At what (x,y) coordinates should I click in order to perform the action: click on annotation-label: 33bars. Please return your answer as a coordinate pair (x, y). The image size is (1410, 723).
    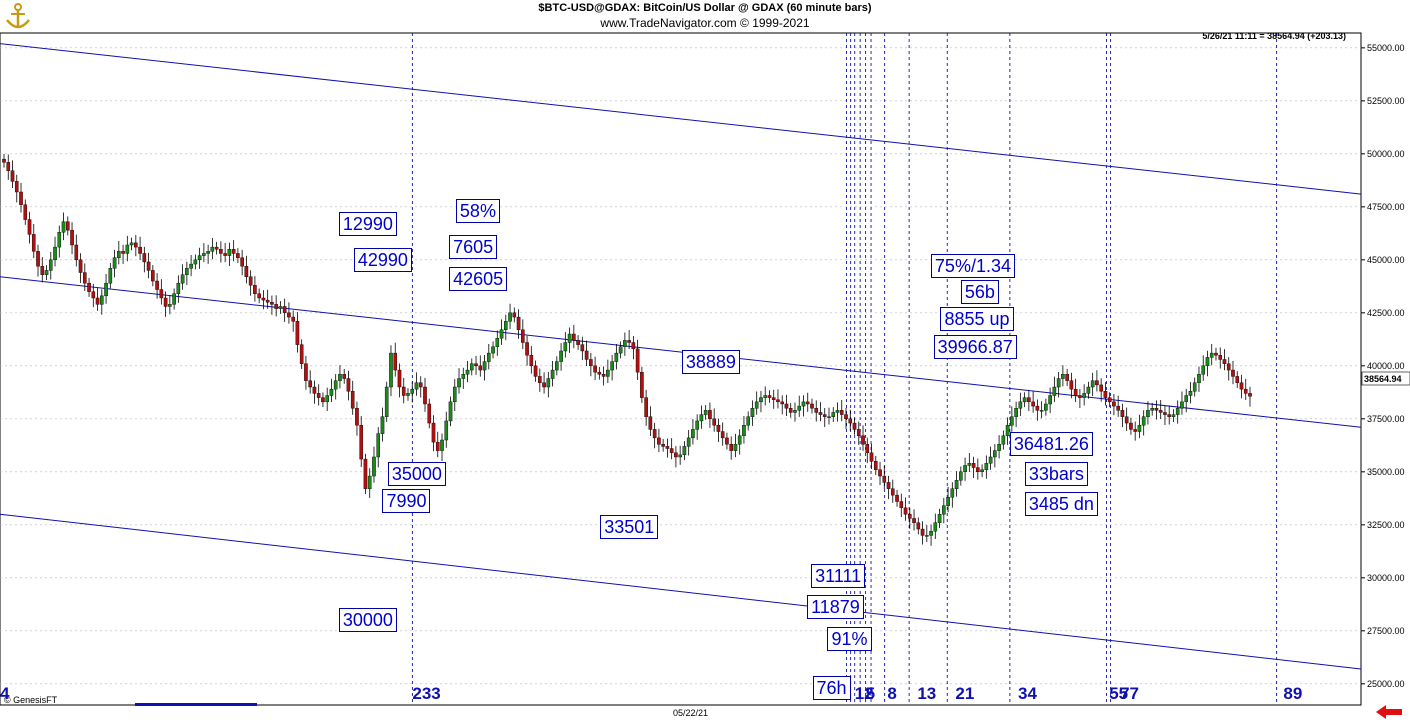
    Looking at the image, I should click on (1056, 473).